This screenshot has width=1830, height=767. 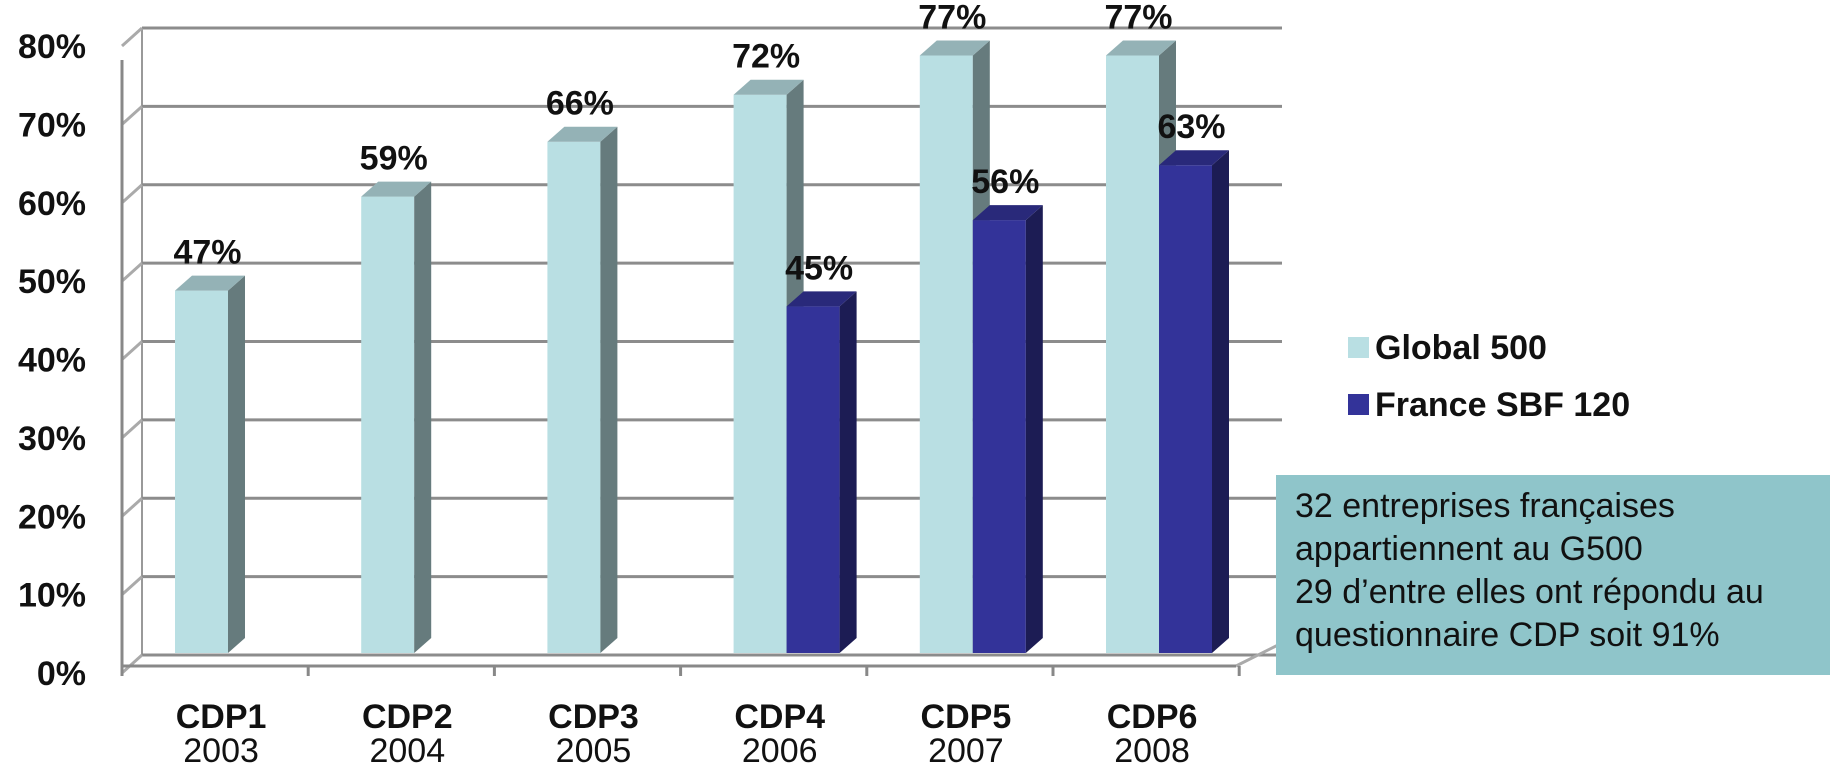 I want to click on y-tick-label: 30%, so click(x=52, y=439).